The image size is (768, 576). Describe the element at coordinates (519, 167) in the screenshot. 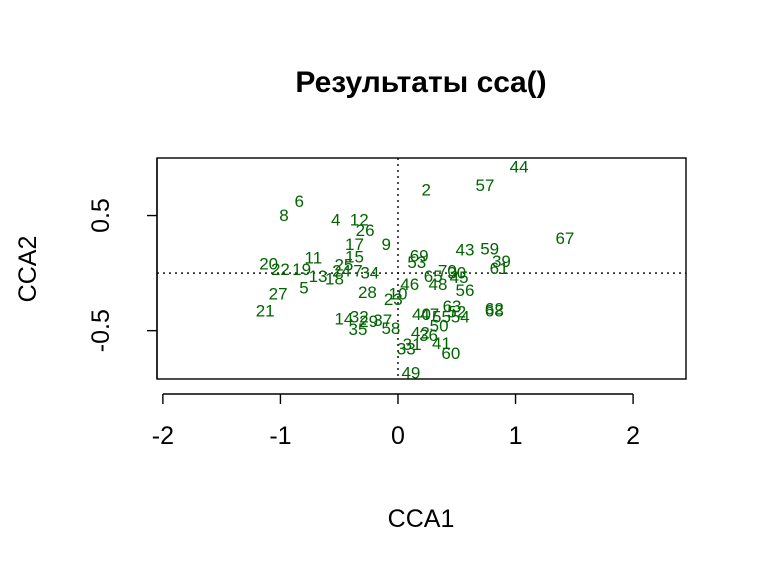

I see `point-label: 44` at that location.